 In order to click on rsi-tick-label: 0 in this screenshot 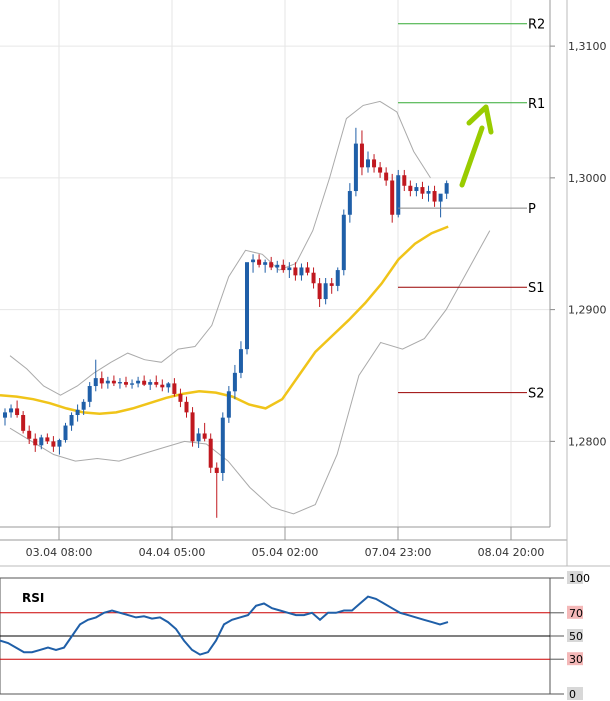, I will do `click(572, 694)`.